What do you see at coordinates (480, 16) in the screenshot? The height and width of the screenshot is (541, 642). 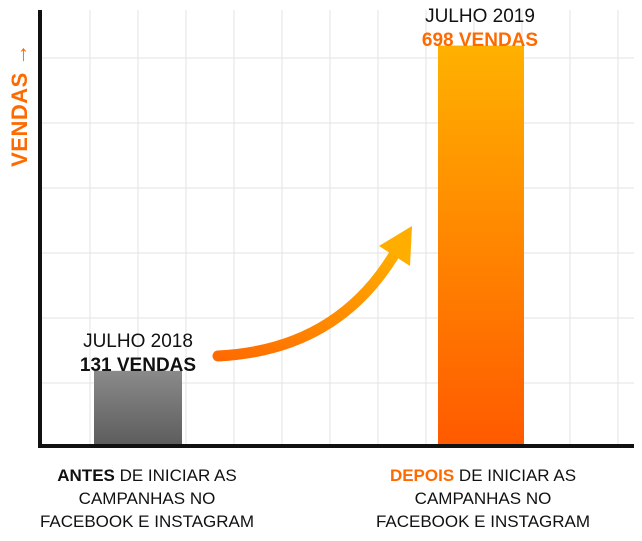 I see `annotation-after-title: JULHO 2019` at bounding box center [480, 16].